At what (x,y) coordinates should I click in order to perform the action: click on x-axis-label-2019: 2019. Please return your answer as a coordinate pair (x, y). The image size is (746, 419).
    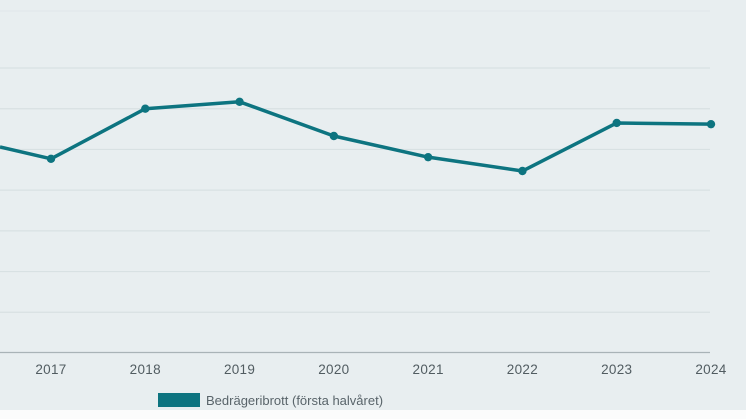
    Looking at the image, I should click on (239, 369).